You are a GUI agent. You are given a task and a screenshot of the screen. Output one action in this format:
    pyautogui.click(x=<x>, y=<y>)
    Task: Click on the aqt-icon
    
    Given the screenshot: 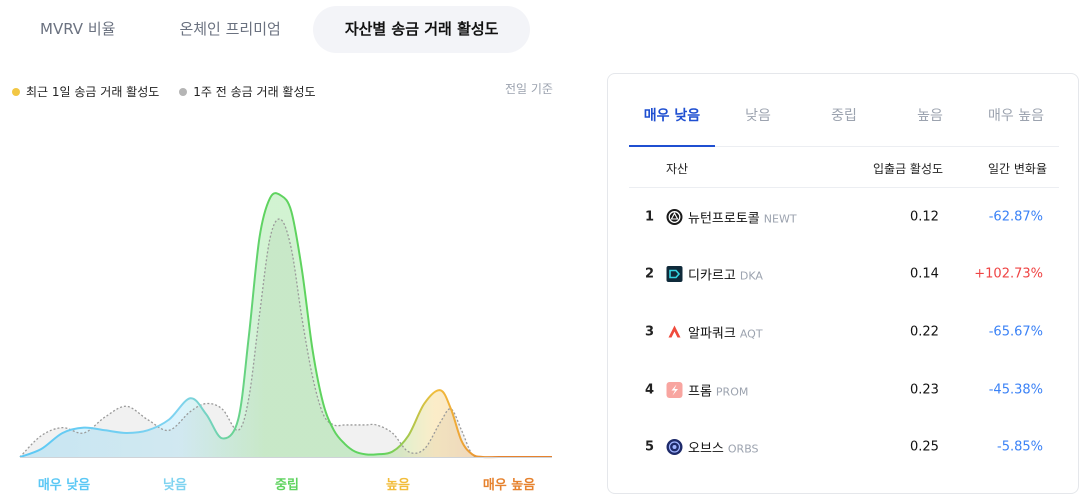 What is the action you would take?
    pyautogui.click(x=674, y=331)
    